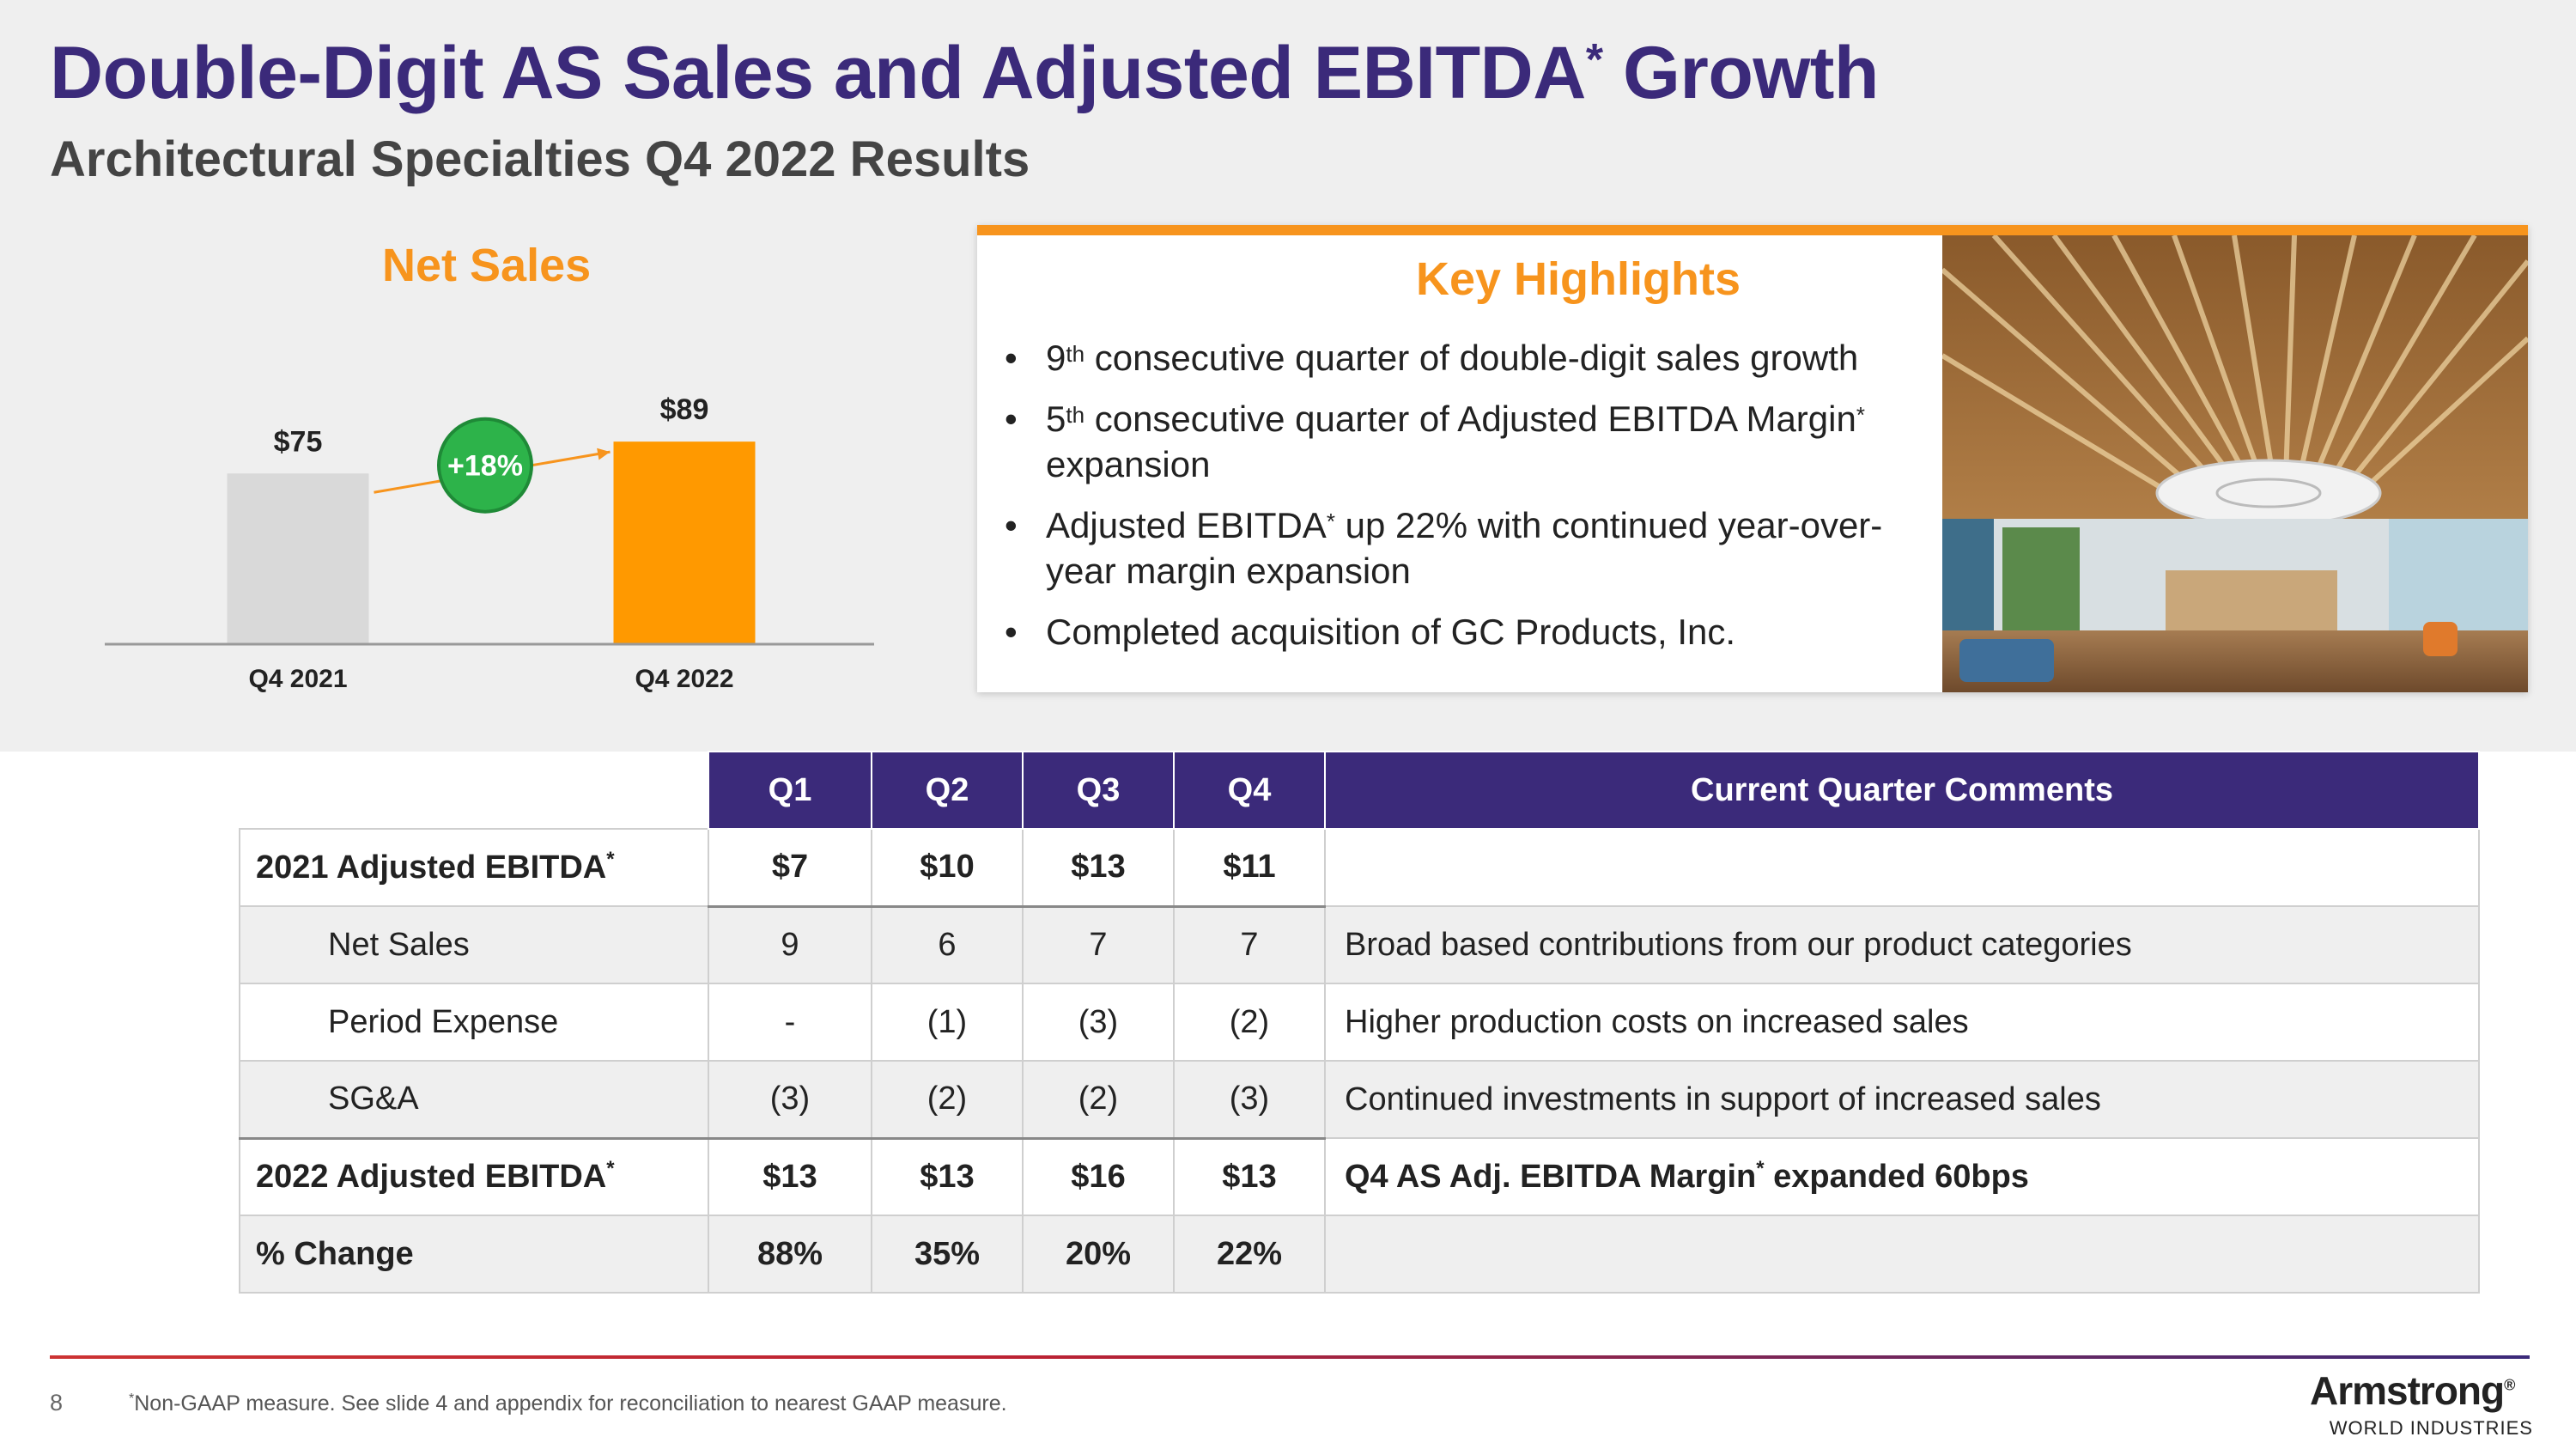 This screenshot has height=1449, width=2576. What do you see at coordinates (684, 679) in the screenshot?
I see `category-label: Q4 2022` at bounding box center [684, 679].